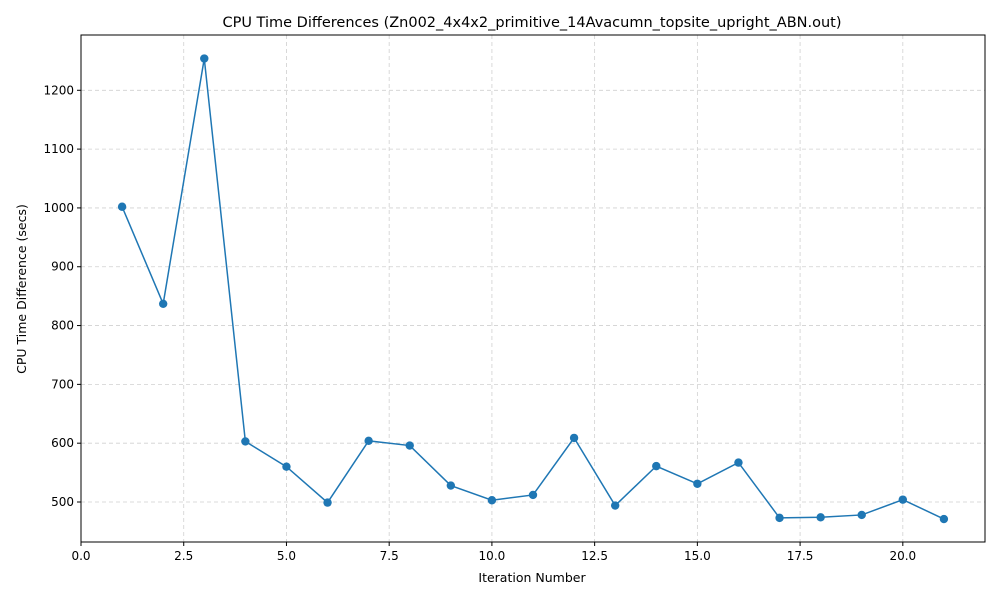 The width and height of the screenshot is (1000, 600). Describe the element at coordinates (800, 556) in the screenshot. I see `x-tick-label: 17.5` at that location.